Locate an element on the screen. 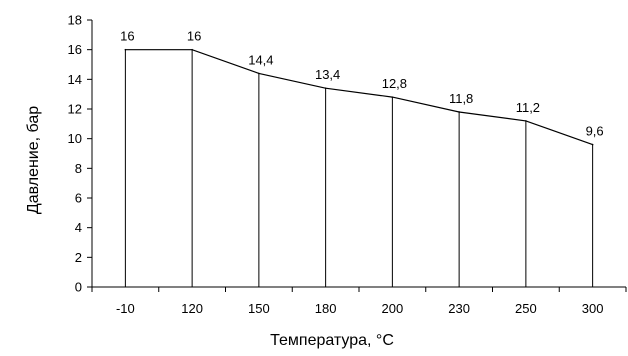 Image resolution: width=628 pixels, height=356 pixels. y-tick-label-0: 0 is located at coordinates (78, 287).